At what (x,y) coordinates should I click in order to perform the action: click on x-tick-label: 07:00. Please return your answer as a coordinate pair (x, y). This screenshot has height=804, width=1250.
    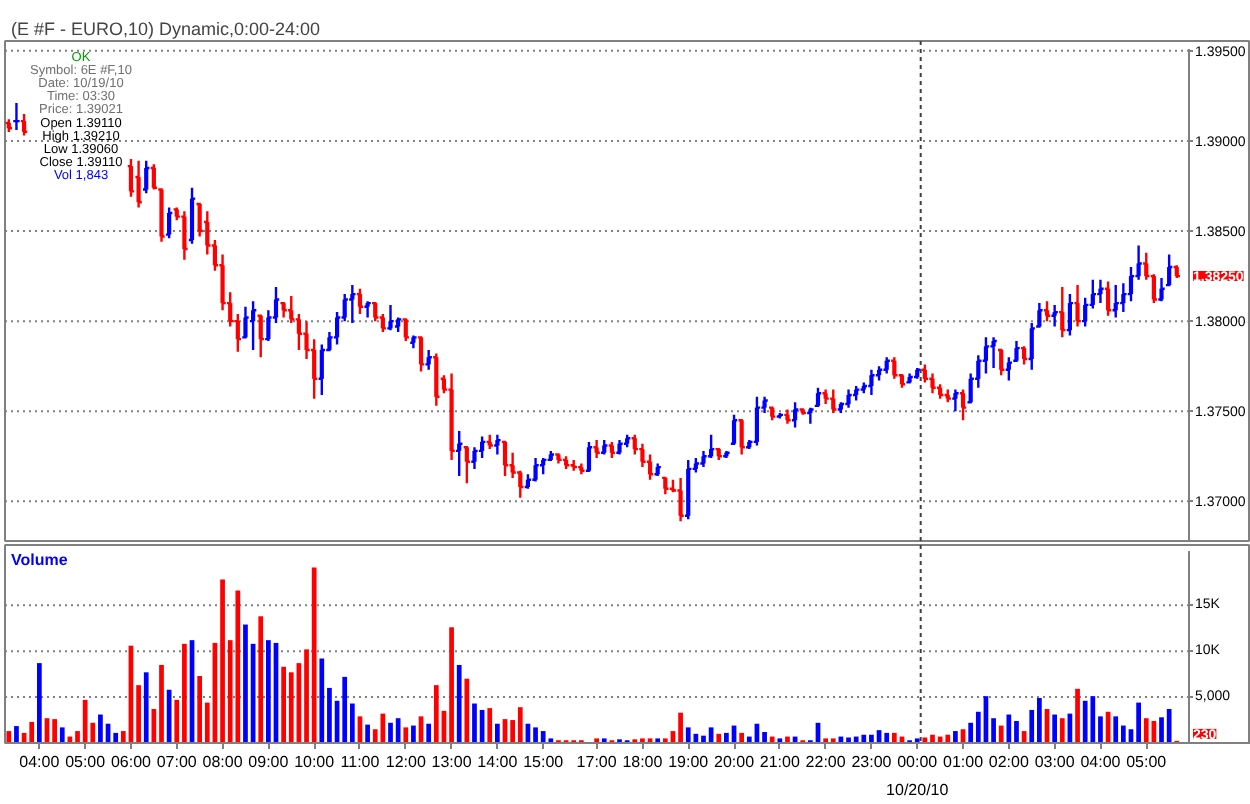
    Looking at the image, I should click on (177, 762).